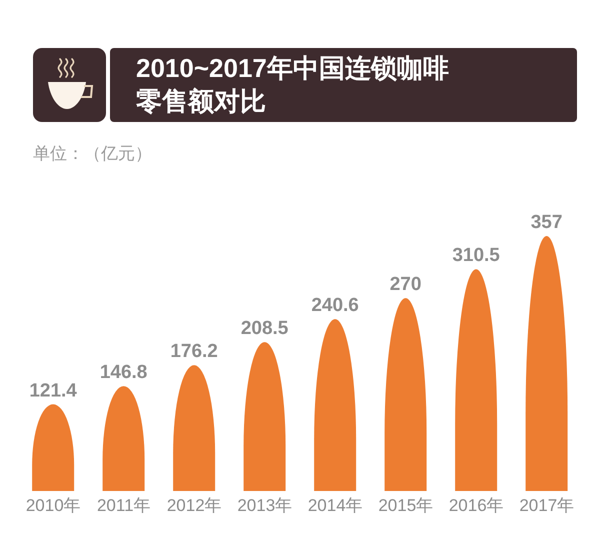  What do you see at coordinates (476, 506) in the screenshot?
I see `x-tick-label: 2016年` at bounding box center [476, 506].